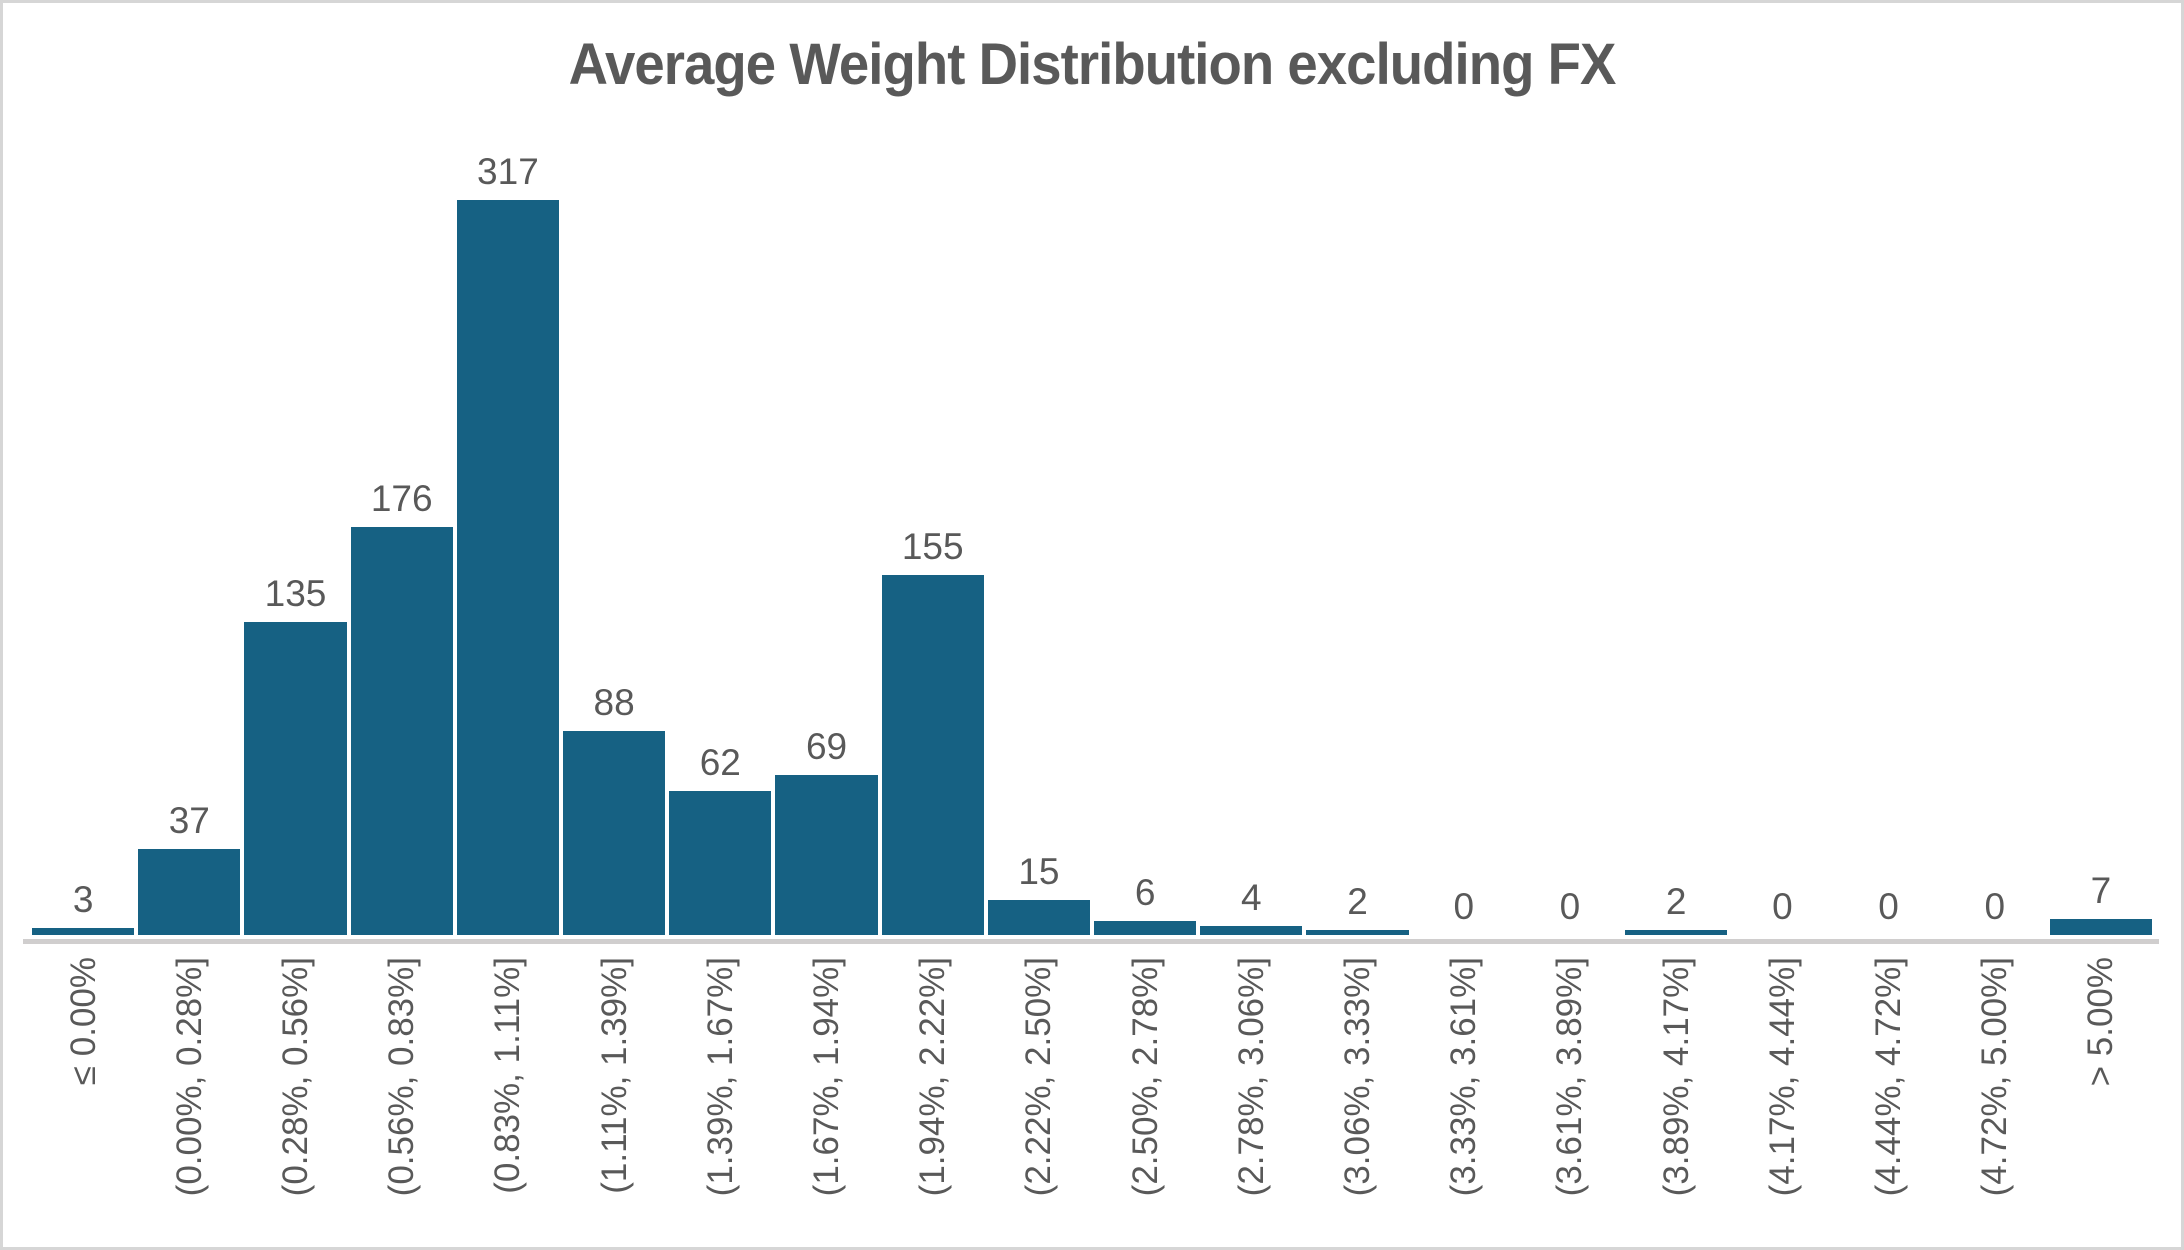 The image size is (2184, 1250). What do you see at coordinates (1782, 1077) in the screenshot?
I see `x-axis-label: (4.17%, 4.44%]` at bounding box center [1782, 1077].